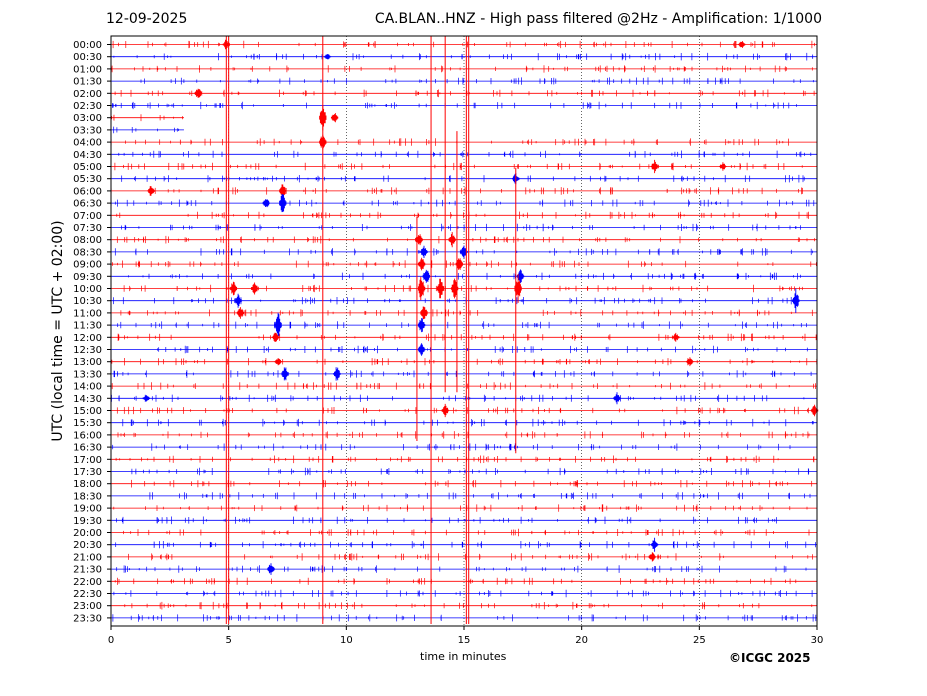 This screenshot has height=696, width=927. Describe the element at coordinates (87, 496) in the screenshot. I see `y-tick-label: 18:30` at that location.